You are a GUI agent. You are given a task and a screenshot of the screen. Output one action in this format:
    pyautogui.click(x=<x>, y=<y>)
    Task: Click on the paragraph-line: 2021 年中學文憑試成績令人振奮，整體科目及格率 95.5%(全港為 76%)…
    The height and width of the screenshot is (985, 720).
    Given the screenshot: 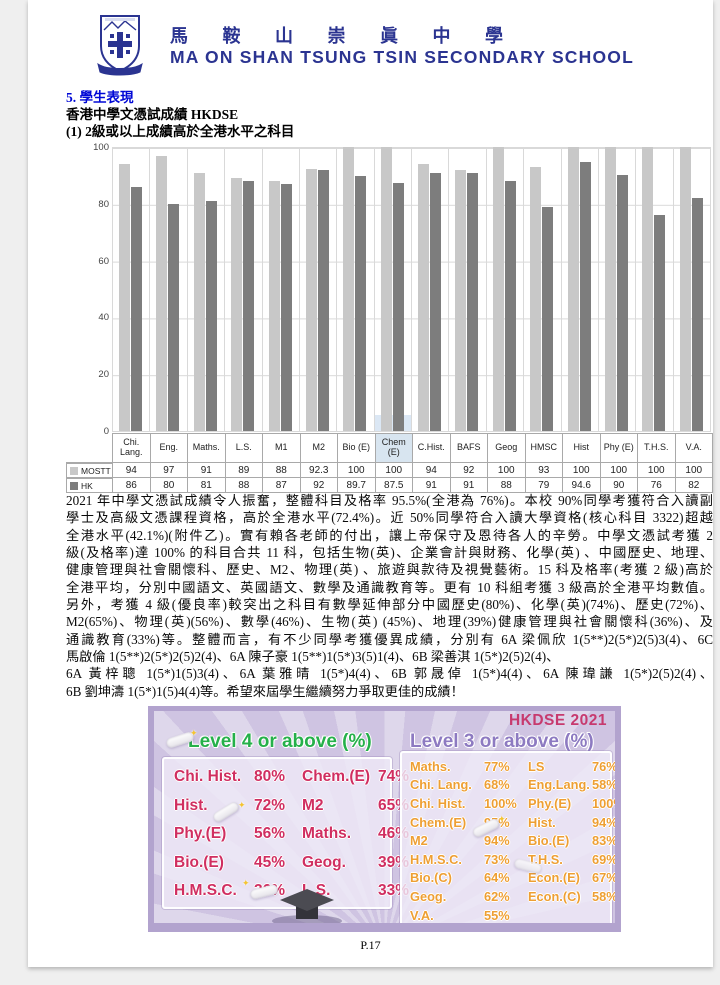 What is the action you would take?
    pyautogui.click(x=389, y=500)
    